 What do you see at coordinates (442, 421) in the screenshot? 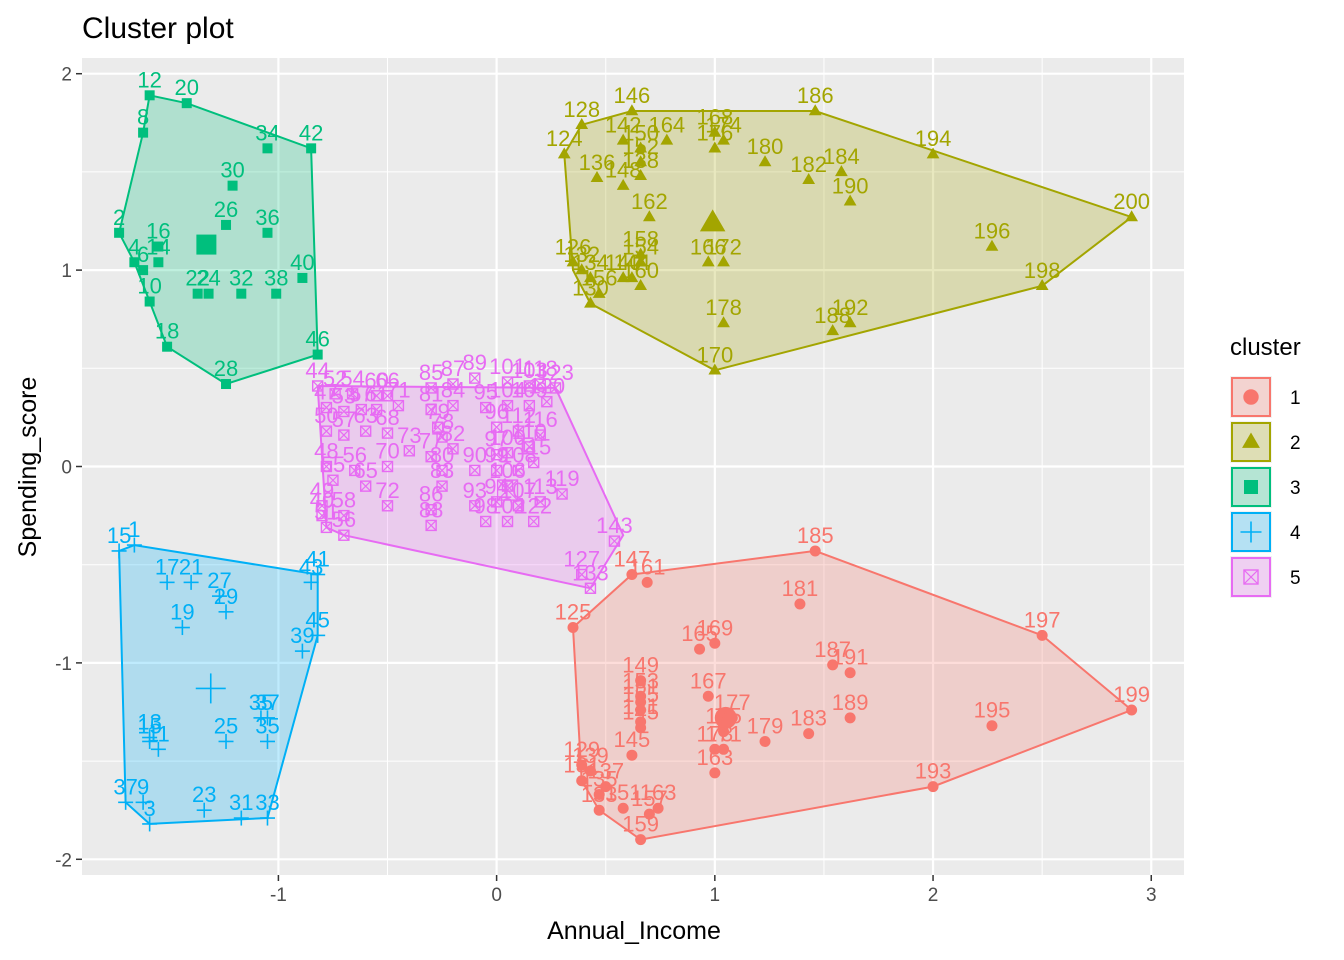
I see `cluster-5-point-label: 78` at bounding box center [442, 421].